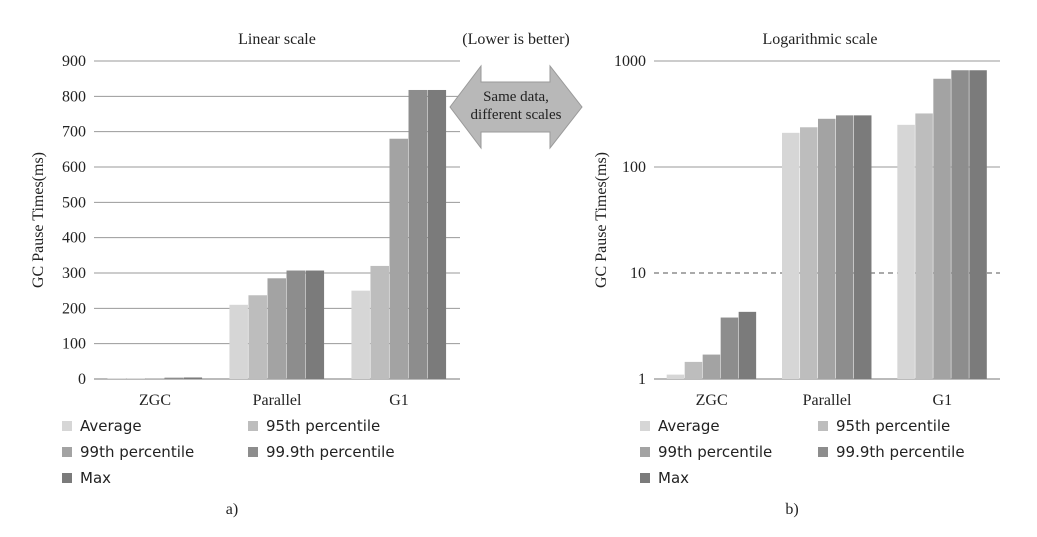 The height and width of the screenshot is (537, 1037). Describe the element at coordinates (74, 96) in the screenshot. I see `y-tick-label: 800` at that location.